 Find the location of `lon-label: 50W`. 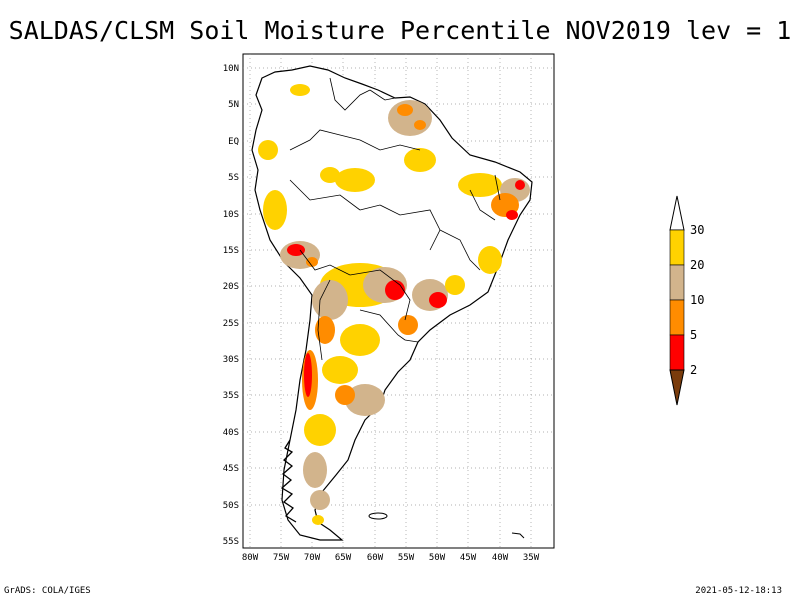

lon-label: 50W is located at coordinates (437, 558).